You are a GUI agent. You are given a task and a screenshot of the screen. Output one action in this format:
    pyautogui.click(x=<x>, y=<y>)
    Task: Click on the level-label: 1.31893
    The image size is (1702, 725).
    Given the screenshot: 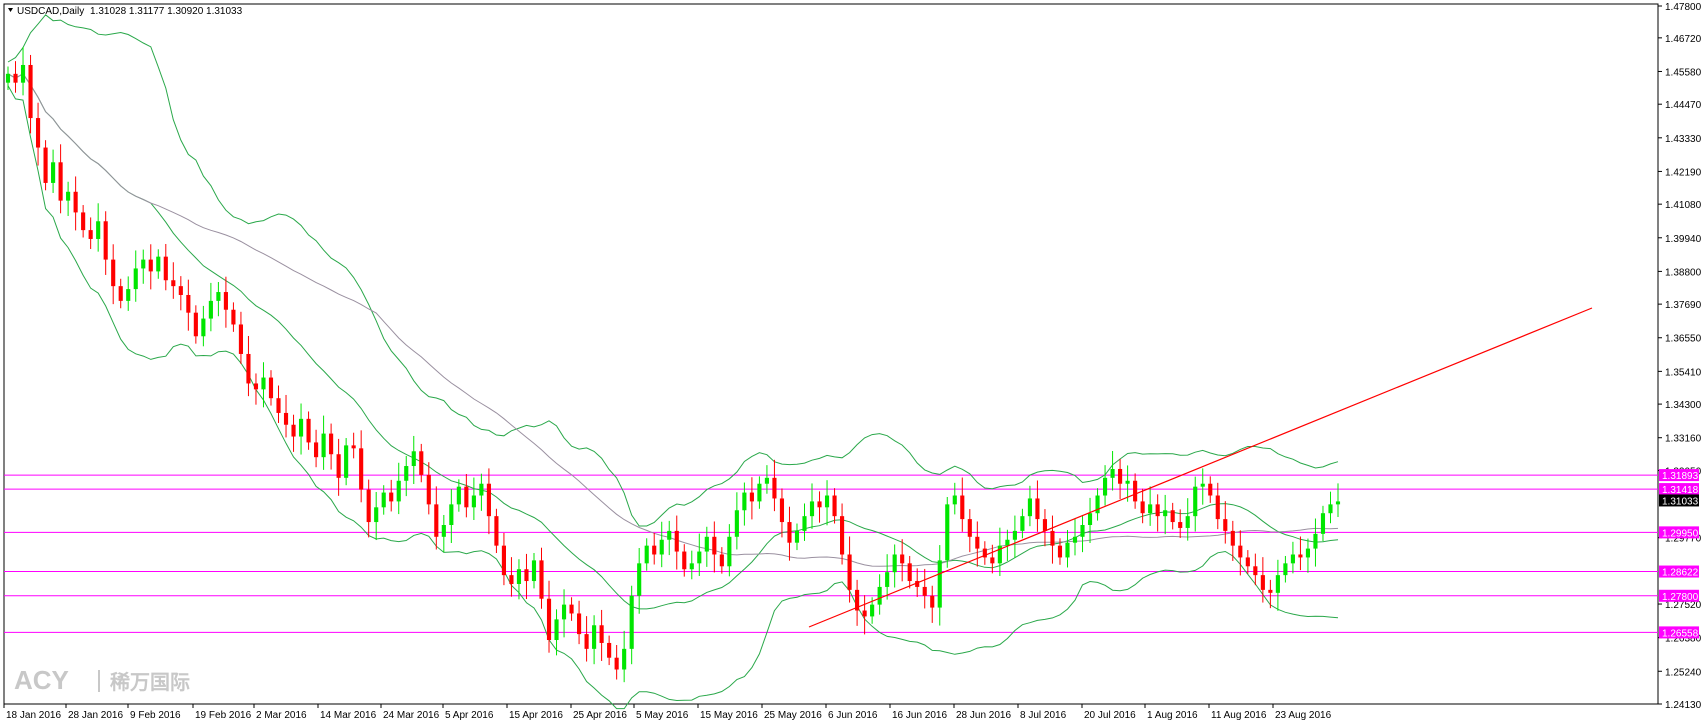 What is the action you would take?
    pyautogui.click(x=1680, y=476)
    